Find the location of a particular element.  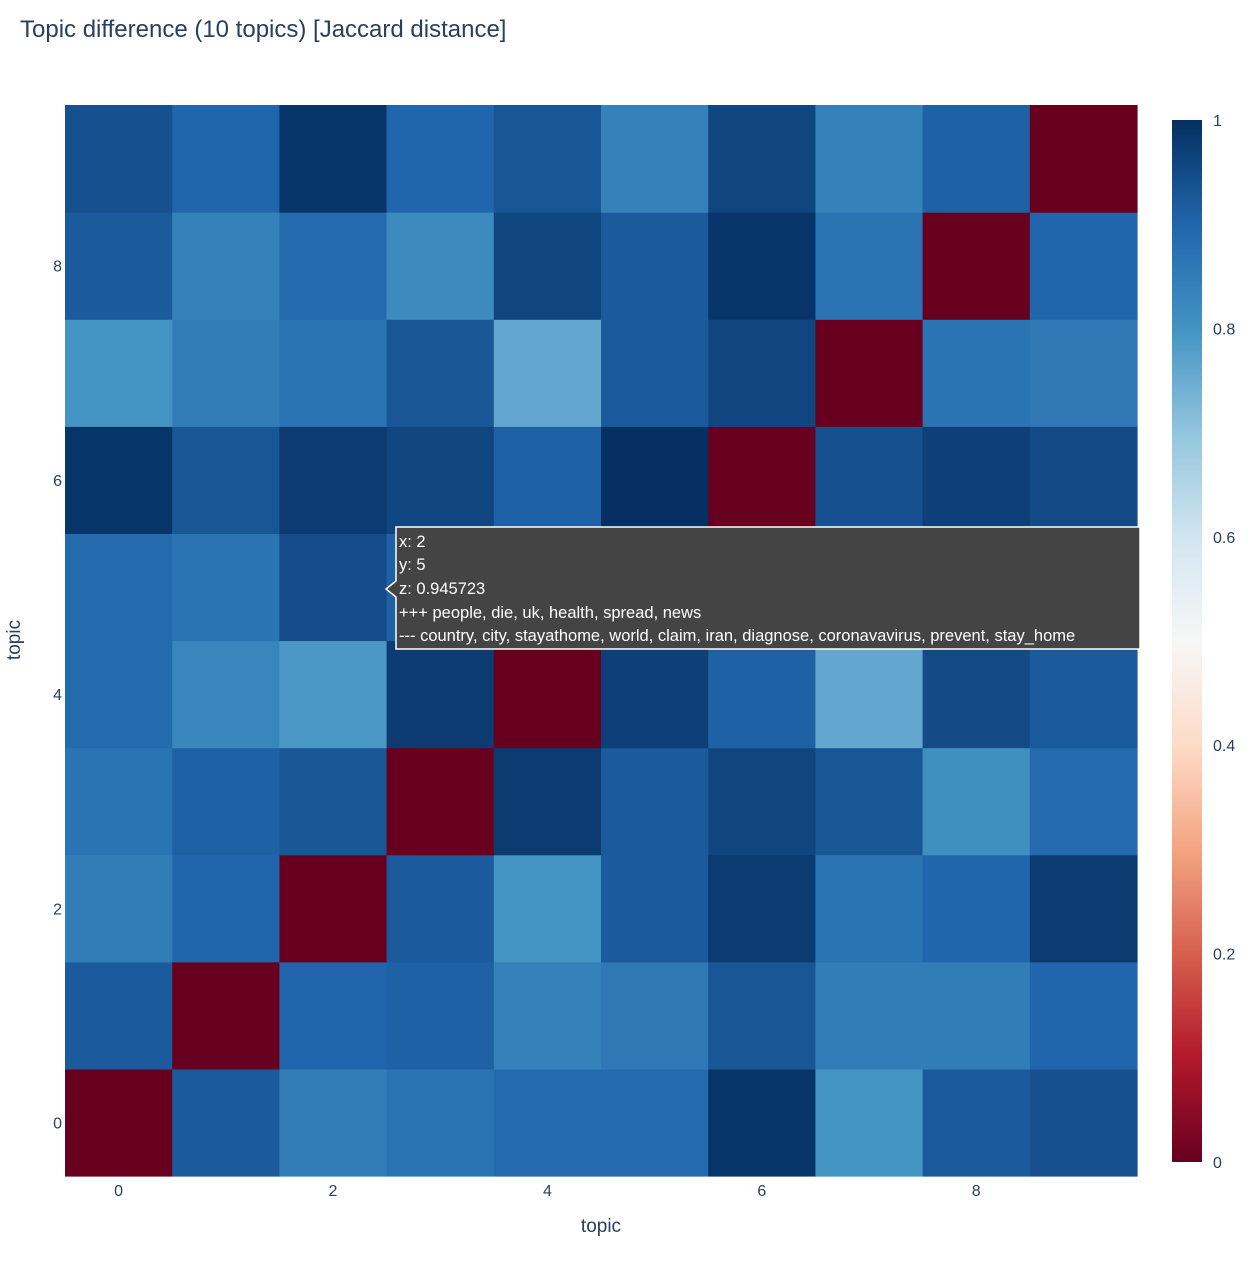

tooltip-x-line: x: 2 is located at coordinates (412, 542).